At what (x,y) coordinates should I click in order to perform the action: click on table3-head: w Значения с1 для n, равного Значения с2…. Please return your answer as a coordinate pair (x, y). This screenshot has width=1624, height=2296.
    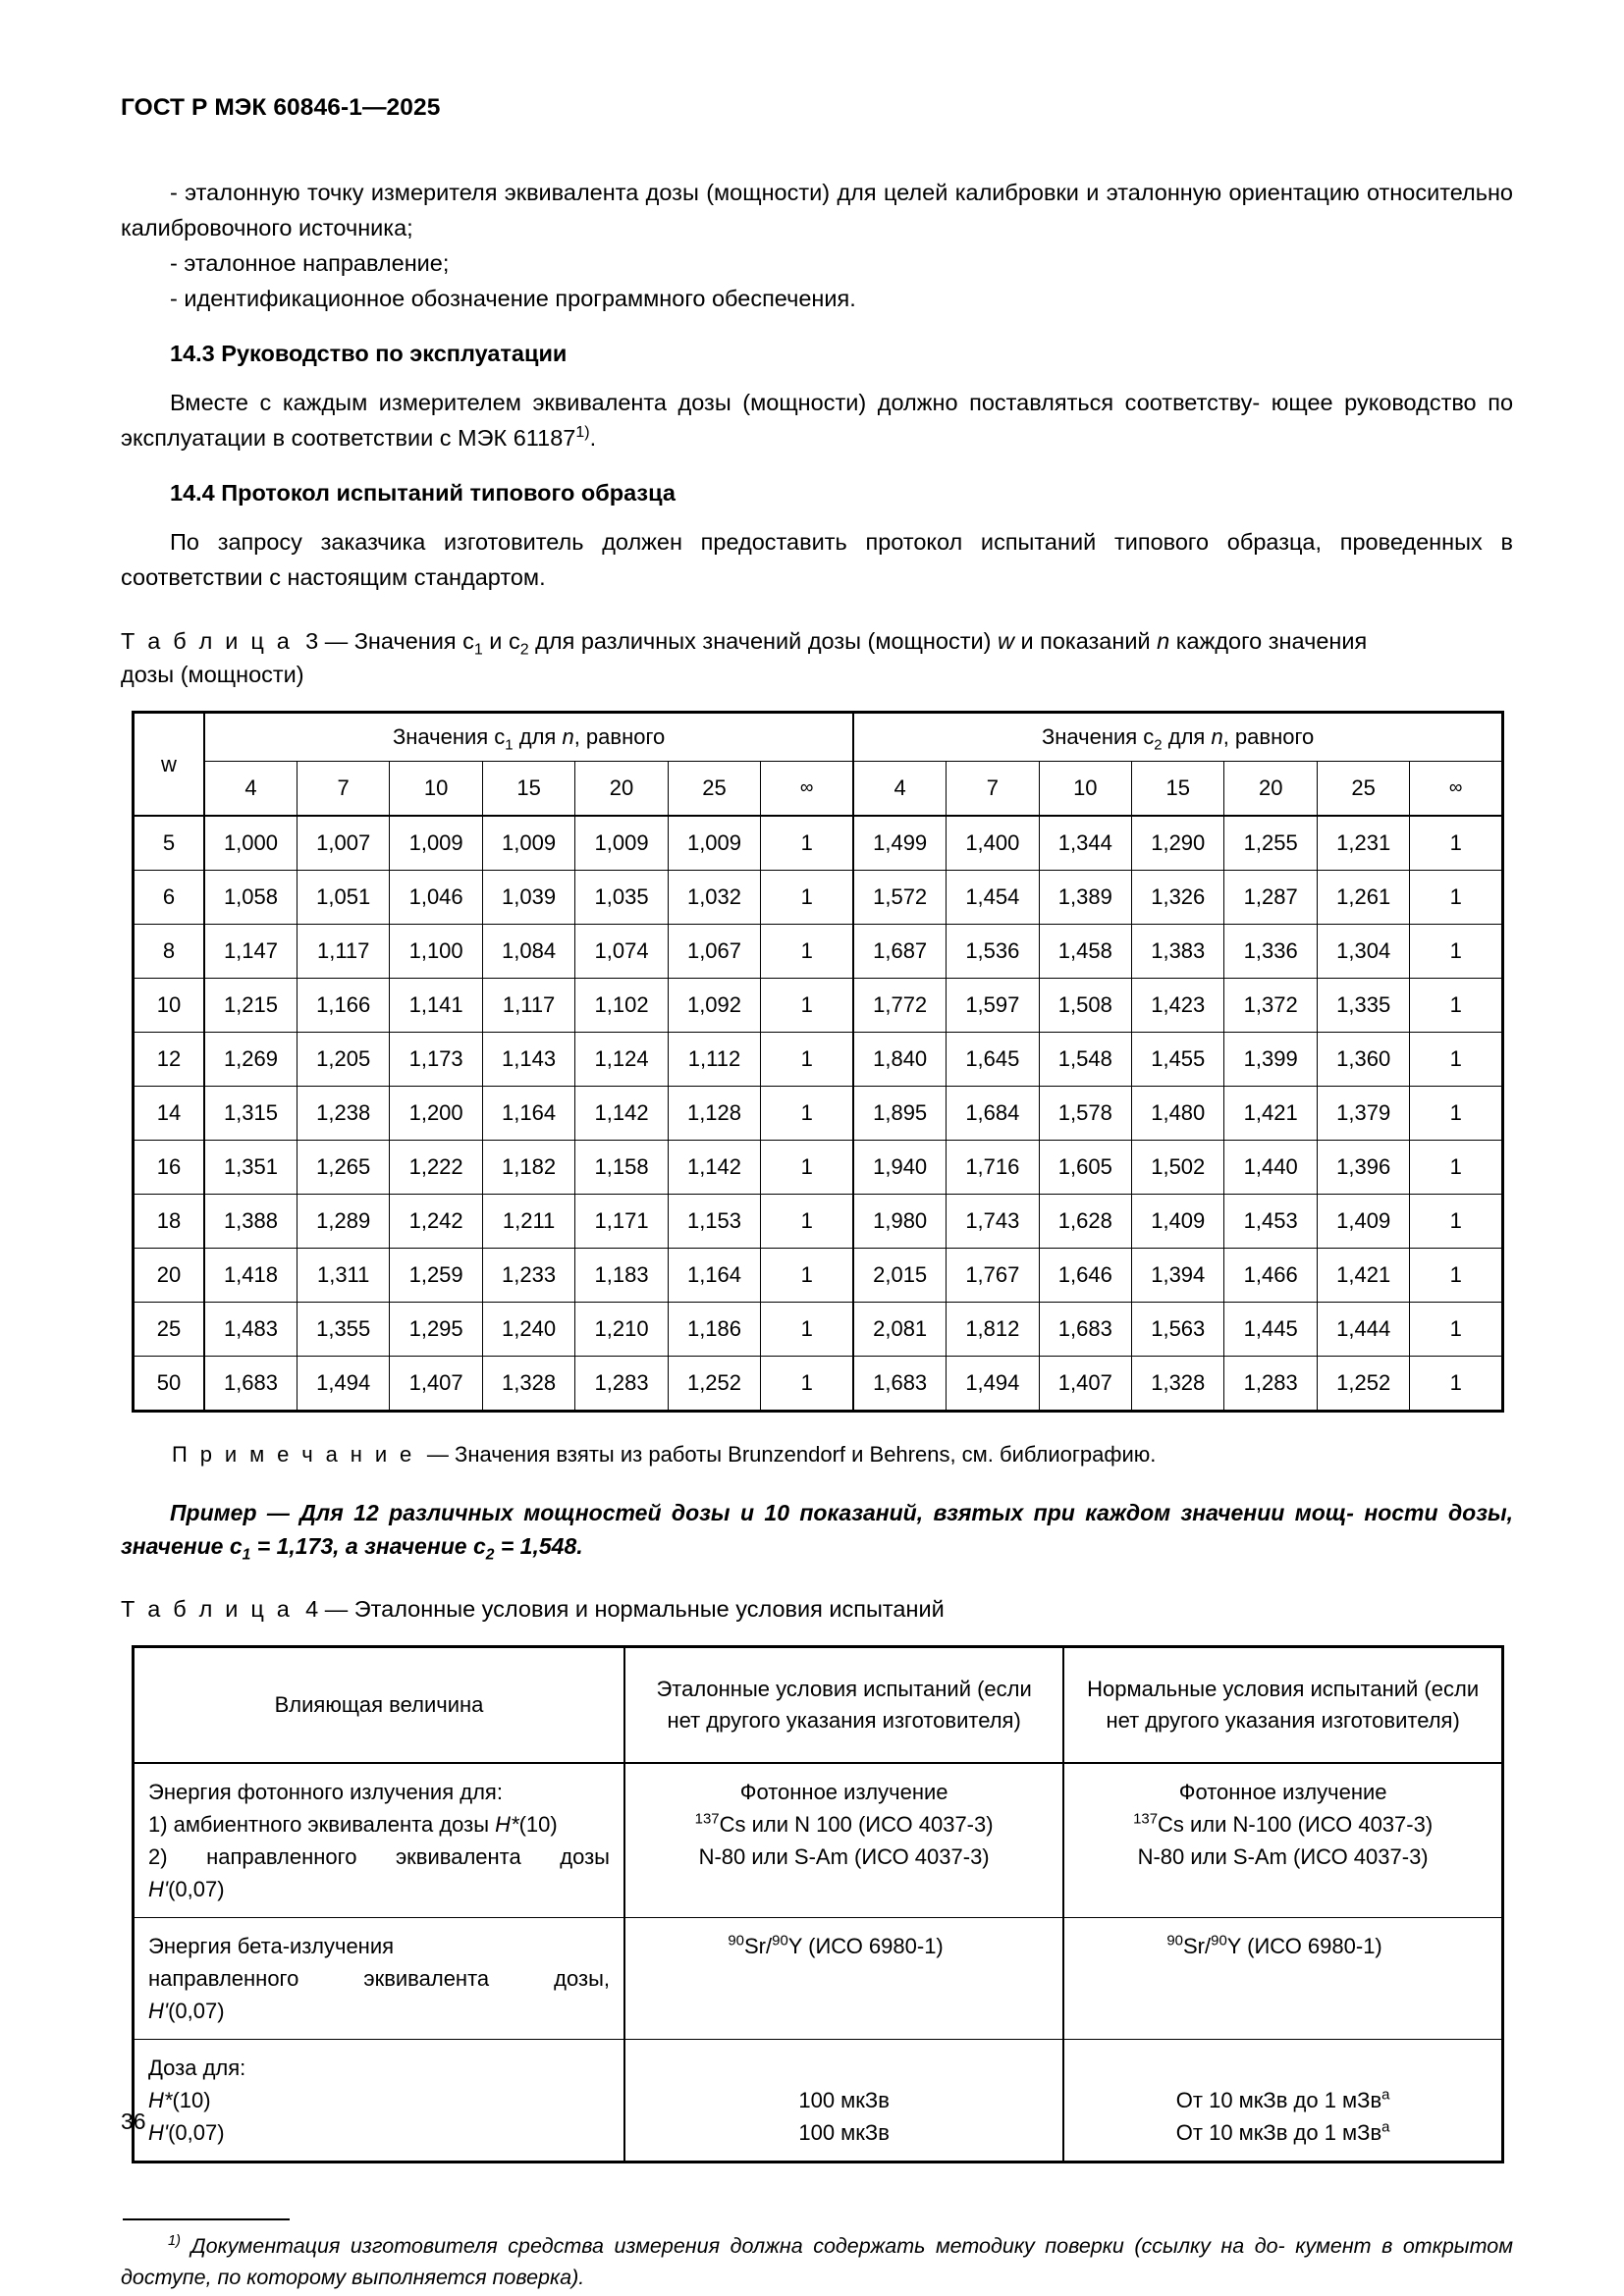
    Looking at the image, I should click on (818, 764).